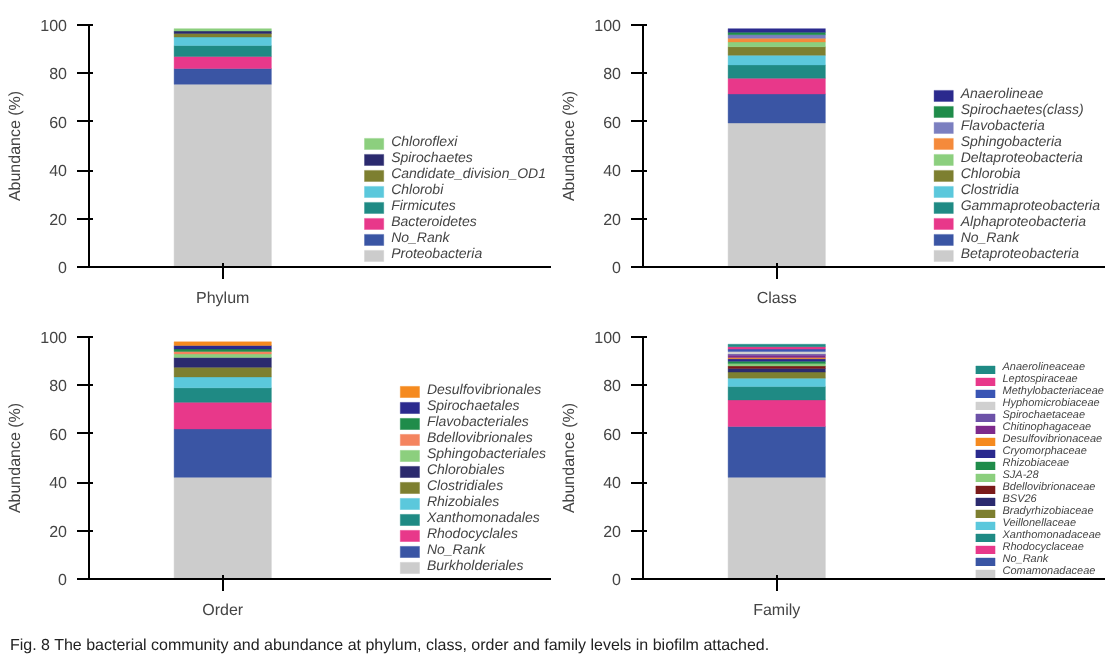  Describe the element at coordinates (777, 610) in the screenshot. I see `x-tick-label: Family` at that location.